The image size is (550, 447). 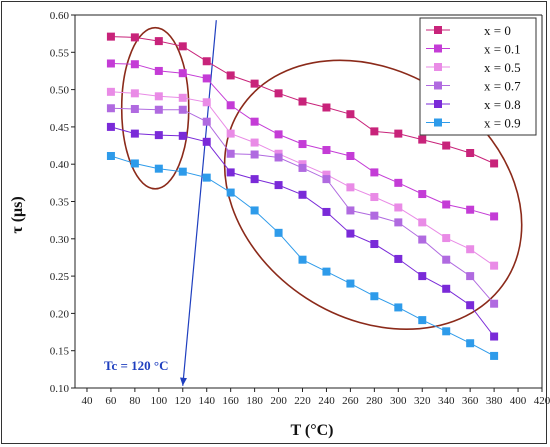 I want to click on y-tick-label: 0.15, so click(x=60, y=352).